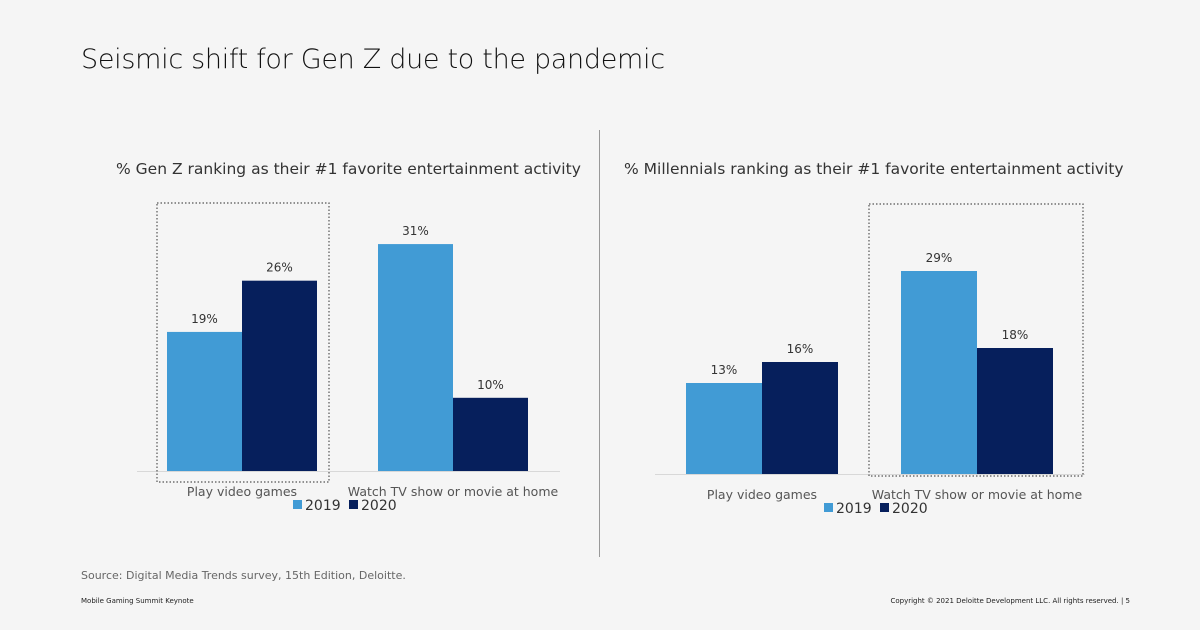 The height and width of the screenshot is (630, 1200). I want to click on data-label: 26%, so click(279, 268).